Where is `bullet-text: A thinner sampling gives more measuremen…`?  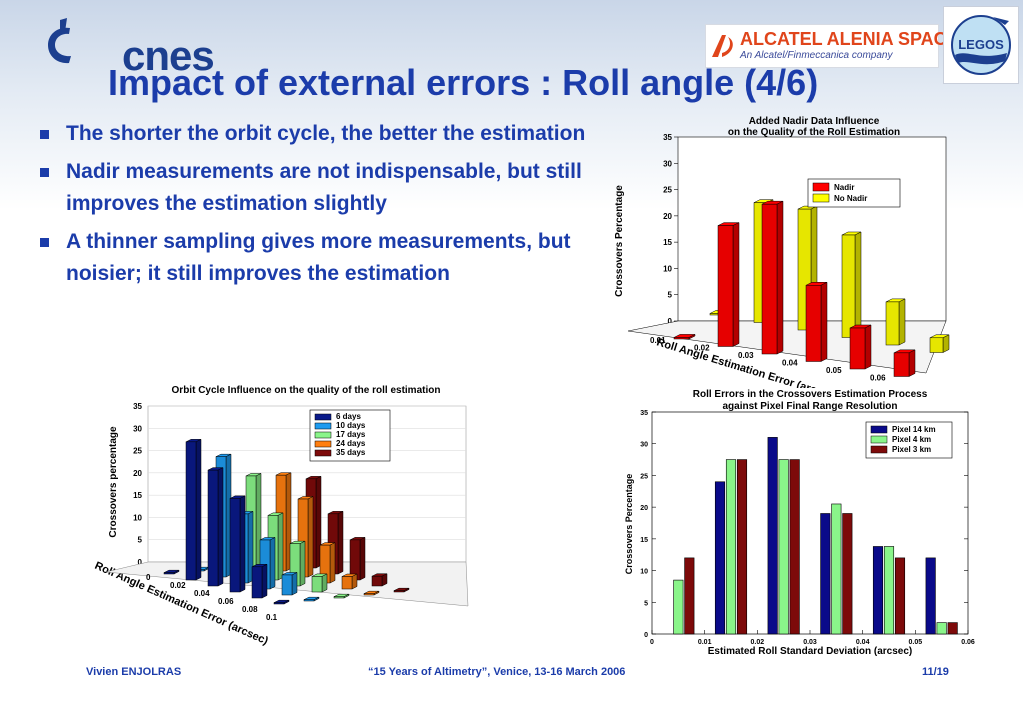
bullet-text: A thinner sampling gives more measuremen… is located at coordinates (318, 257).